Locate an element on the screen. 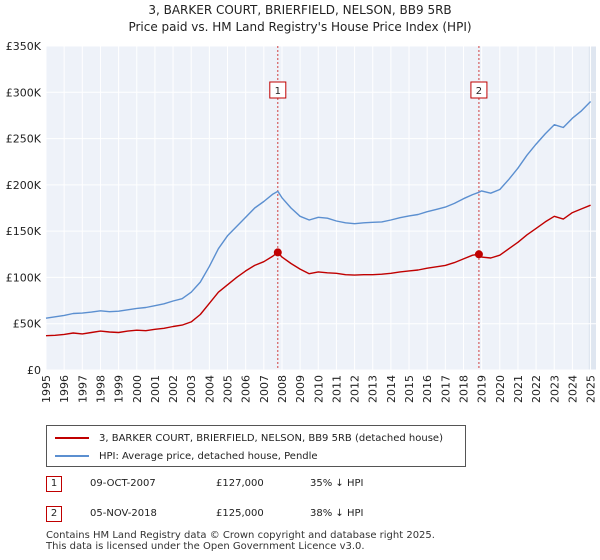  transaction-delta: 35% ↓ HPI is located at coordinates (337, 483).